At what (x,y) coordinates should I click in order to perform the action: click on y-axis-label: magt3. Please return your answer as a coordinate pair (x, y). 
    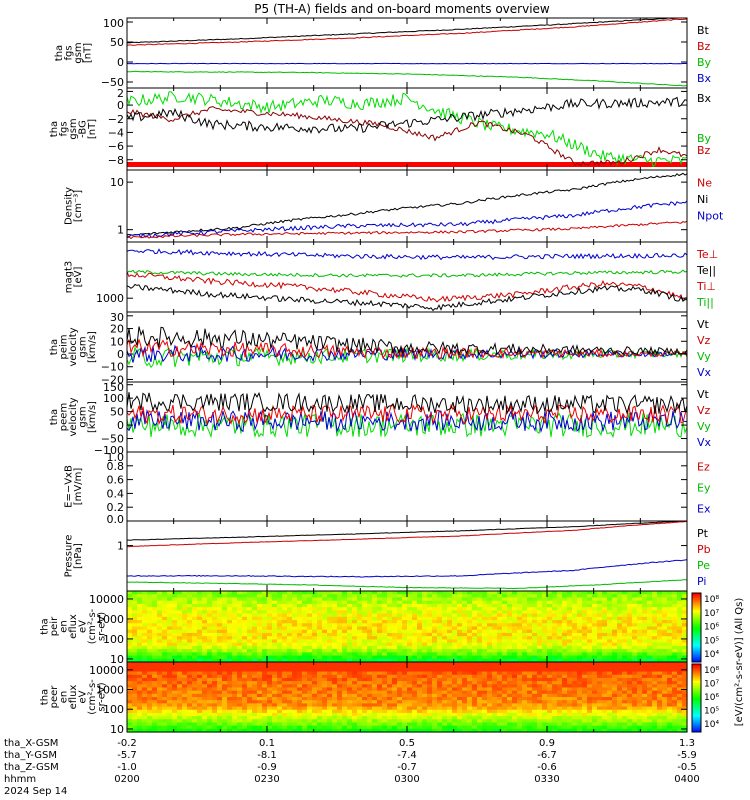
    Looking at the image, I should click on (68, 277).